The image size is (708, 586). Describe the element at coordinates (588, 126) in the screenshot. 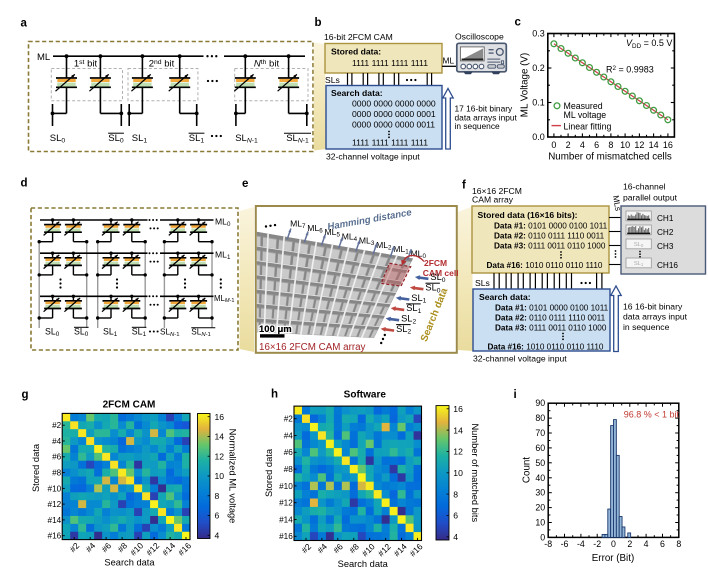

I see `svg-text: Linear fitting` at that location.